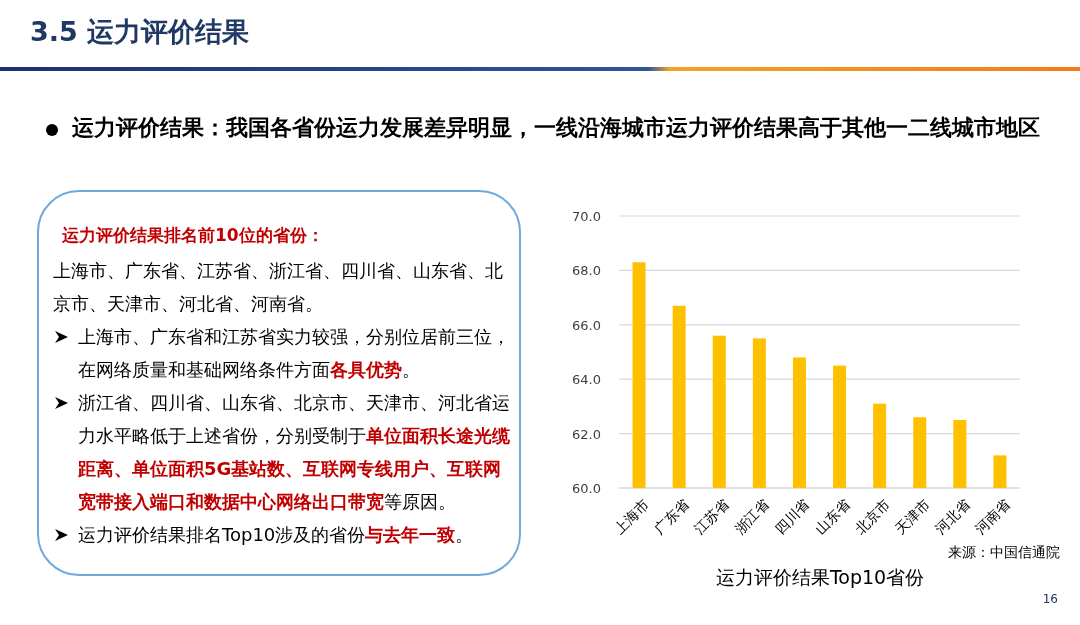 The width and height of the screenshot is (1080, 625). I want to click on text: 3.5 运力评价结果, so click(140, 32).